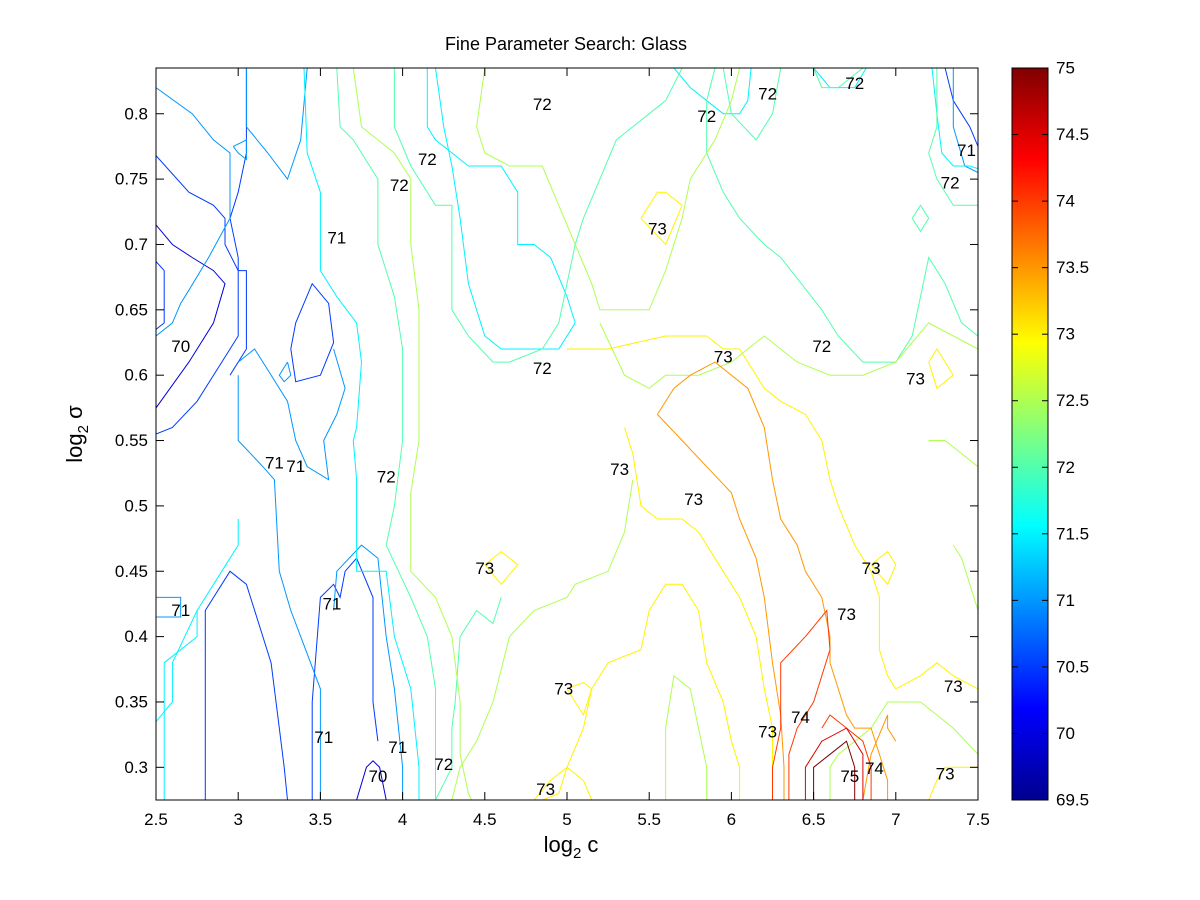 This screenshot has height=900, width=1200. What do you see at coordinates (1072, 400) in the screenshot?
I see `colorbar-tick-label-6: 72.5` at bounding box center [1072, 400].